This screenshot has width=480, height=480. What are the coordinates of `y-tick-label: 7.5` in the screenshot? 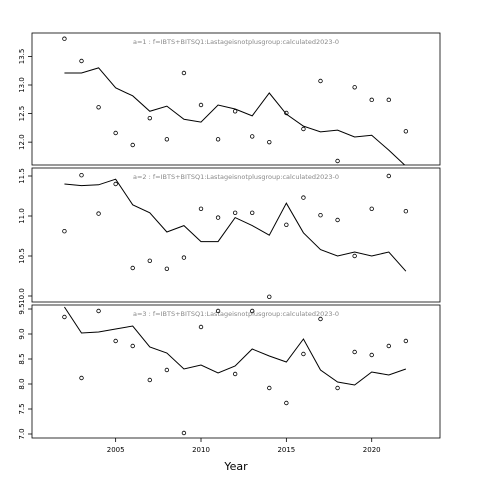 It's located at (22, 408).